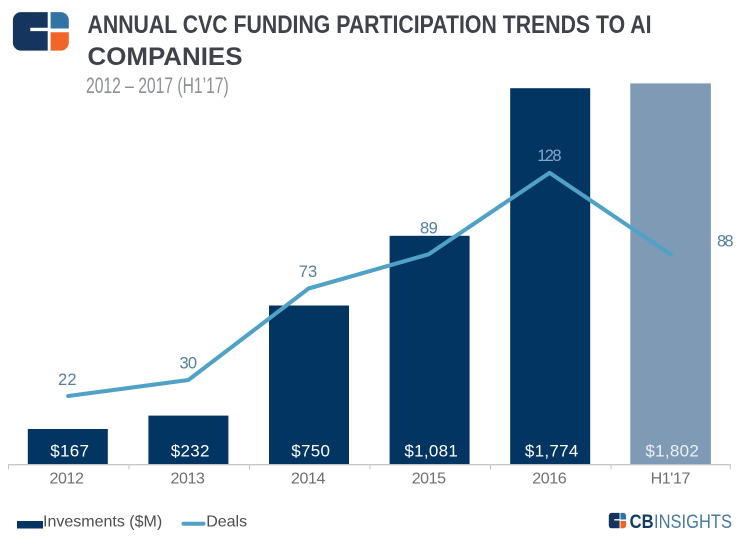 The image size is (749, 549). I want to click on svg-text: $232, so click(190, 450).